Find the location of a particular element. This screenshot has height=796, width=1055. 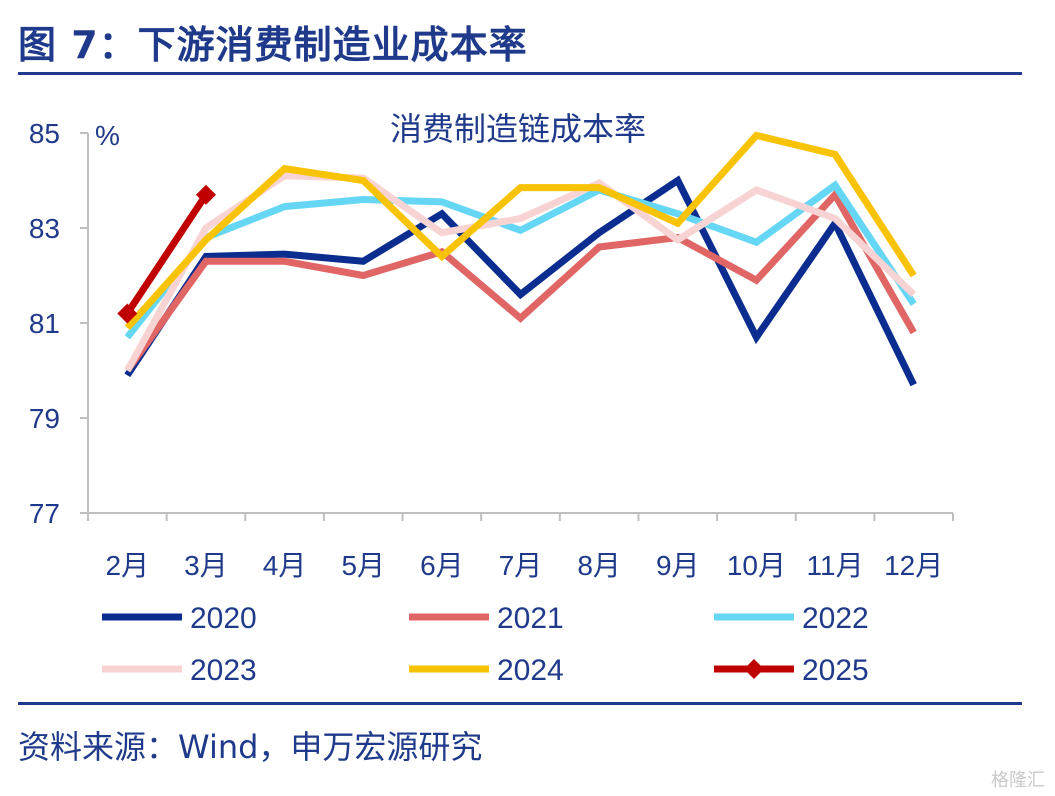

legend-item-2021: 2021 is located at coordinates (486, 618).